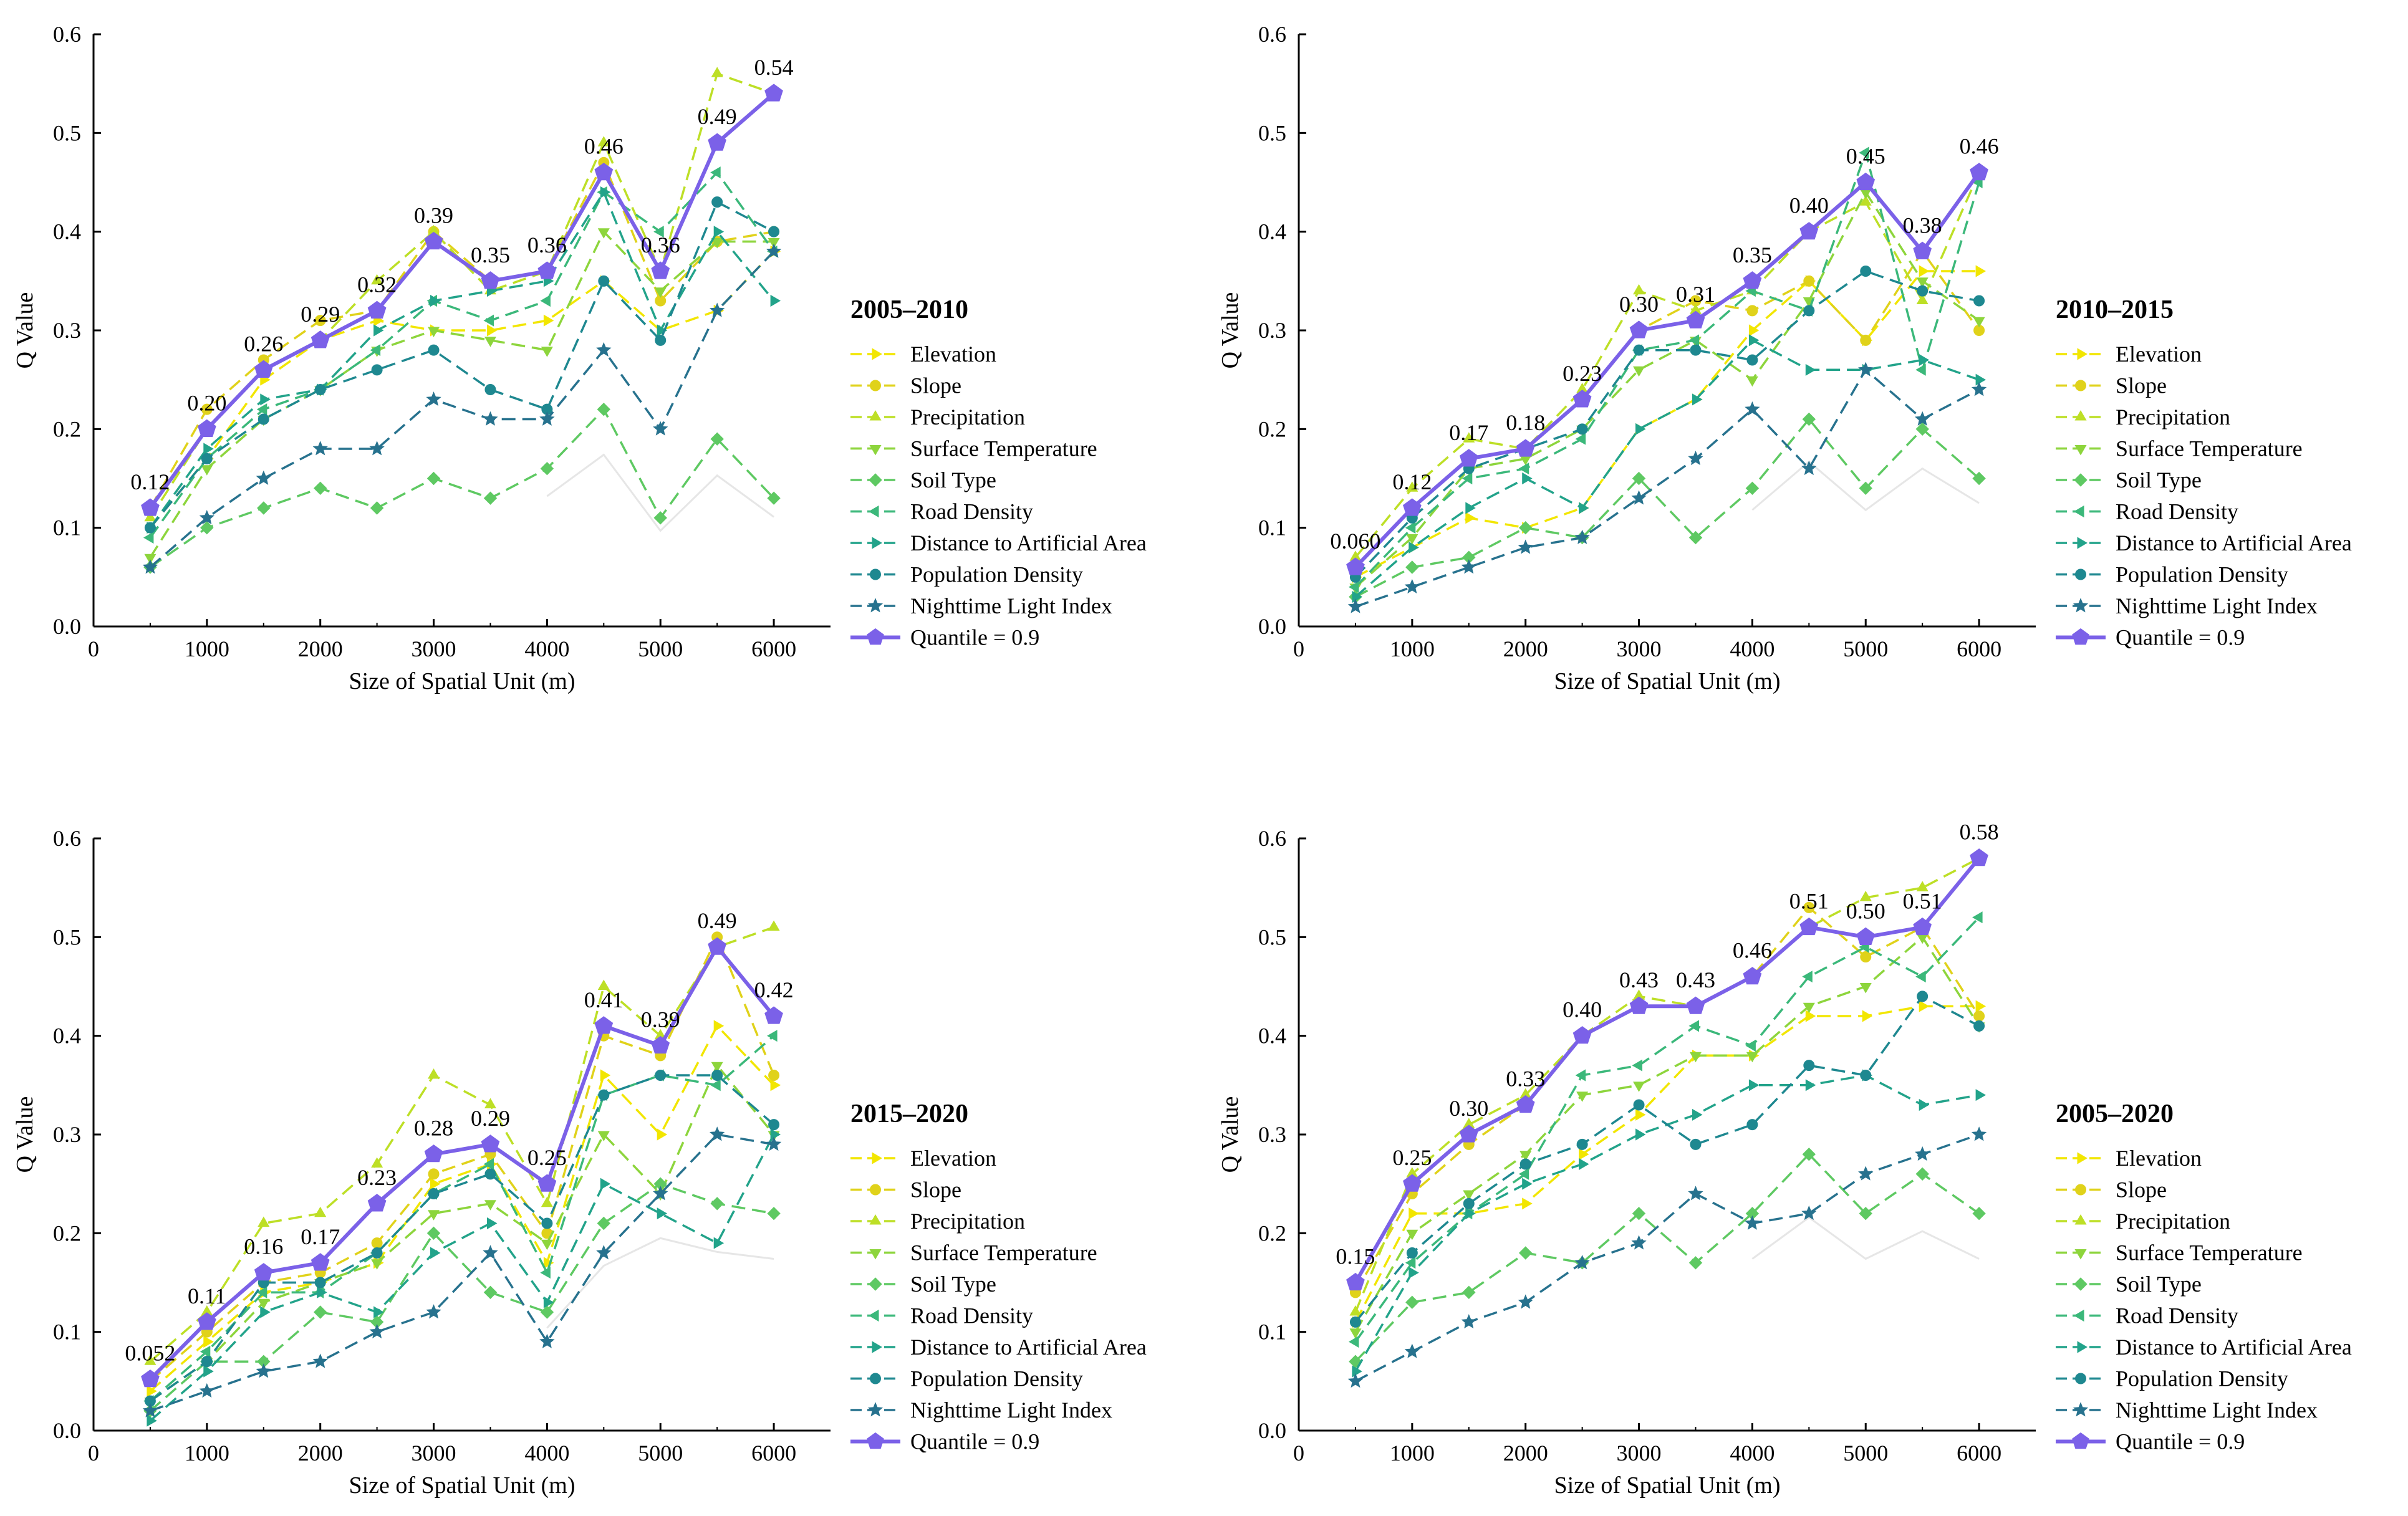 The width and height of the screenshot is (2408, 1516). I want to click on data-label: 0.32, so click(377, 284).